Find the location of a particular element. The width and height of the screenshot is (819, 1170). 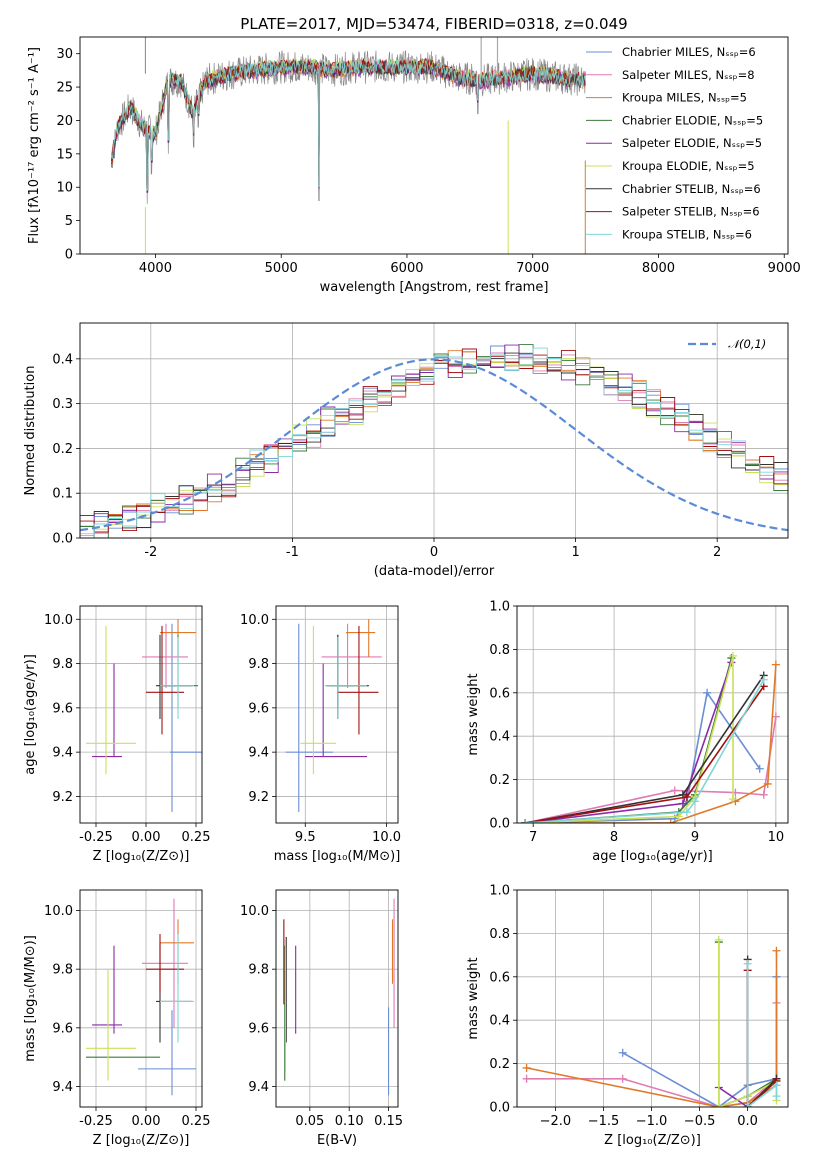

ebv_mass-ytick-label: 9.6 is located at coordinates (258, 1028).